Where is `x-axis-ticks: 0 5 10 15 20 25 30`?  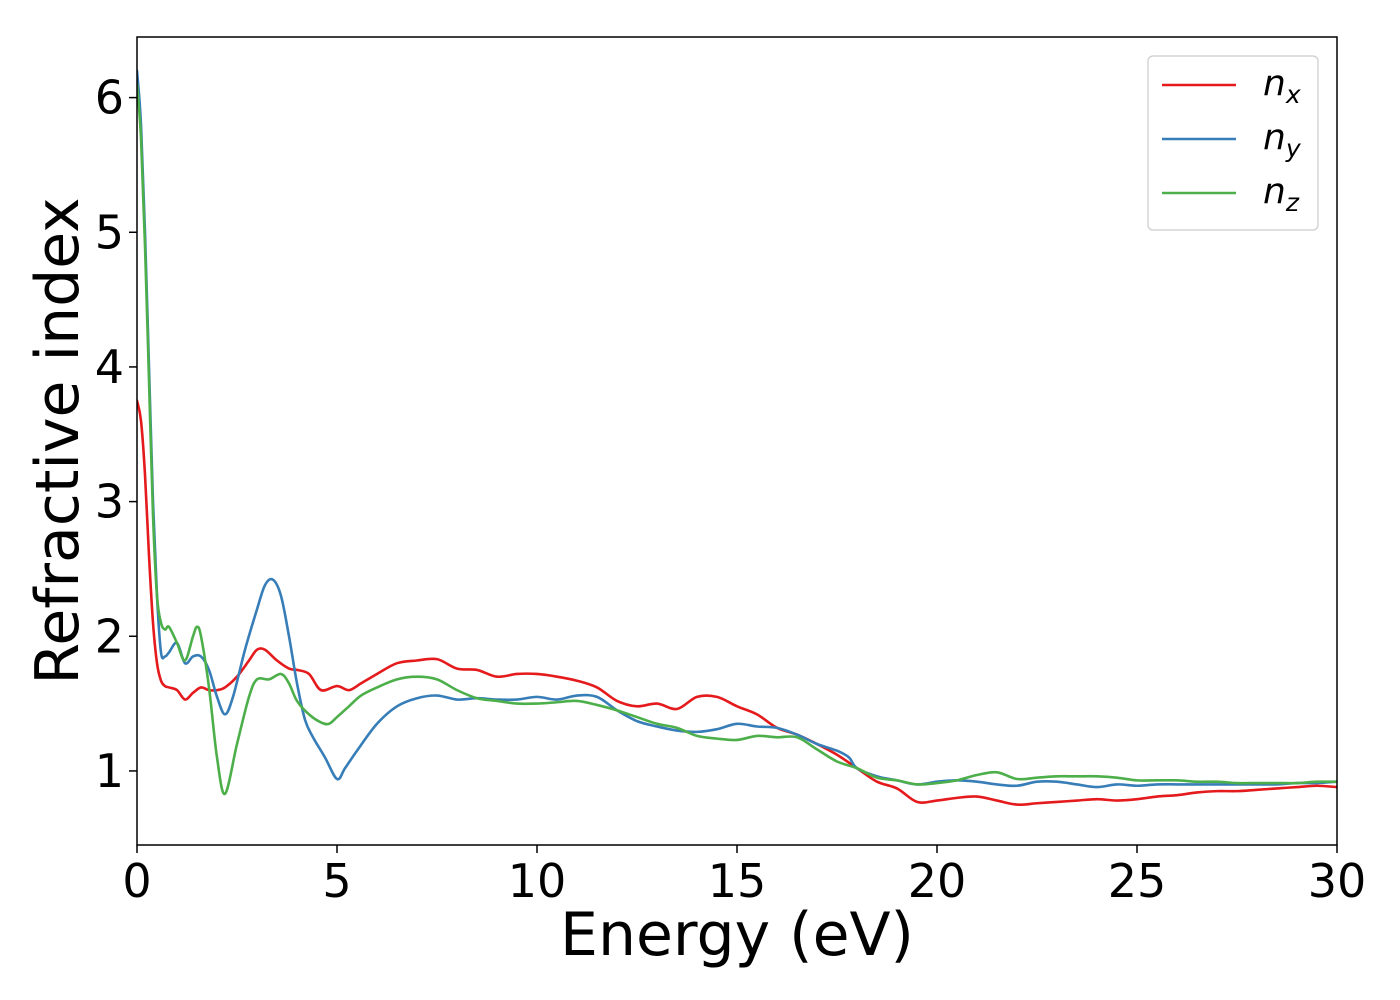
x-axis-ticks: 0 5 10 15 20 25 30 is located at coordinates (744, 876).